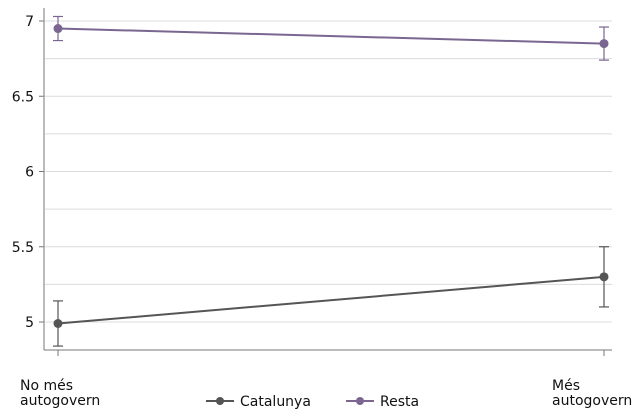 Image resolution: width=644 pixels, height=419 pixels. I want to click on x-tick-label: No més autogovern, so click(60, 393).